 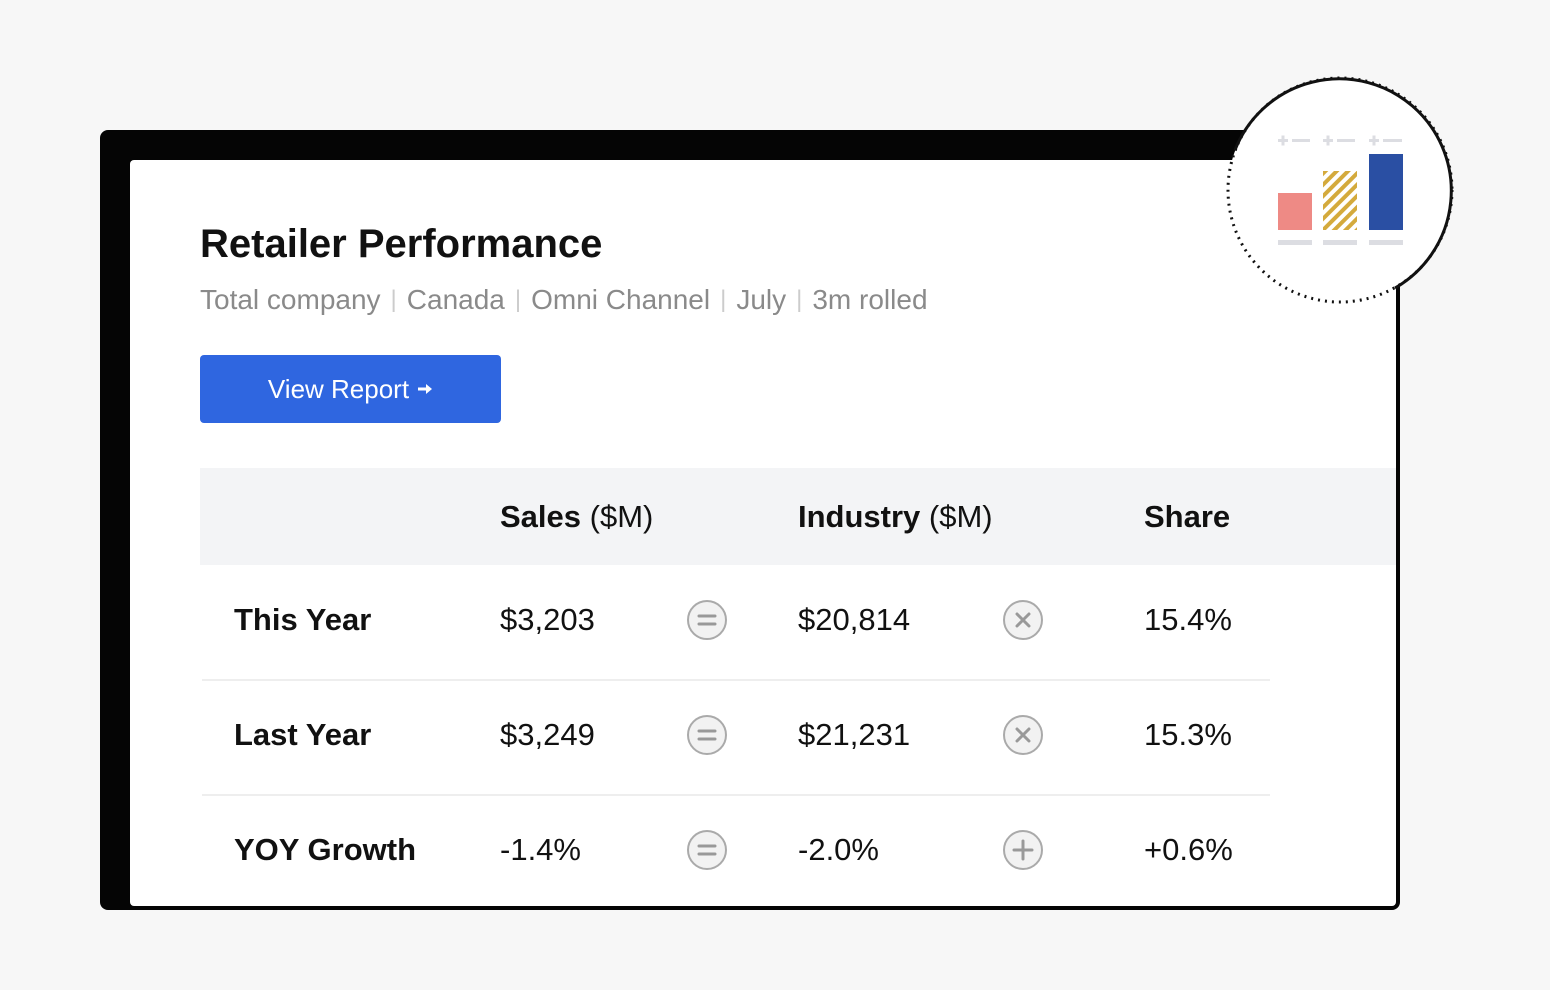 I want to click on column-header: Share, so click(x=1187, y=516).